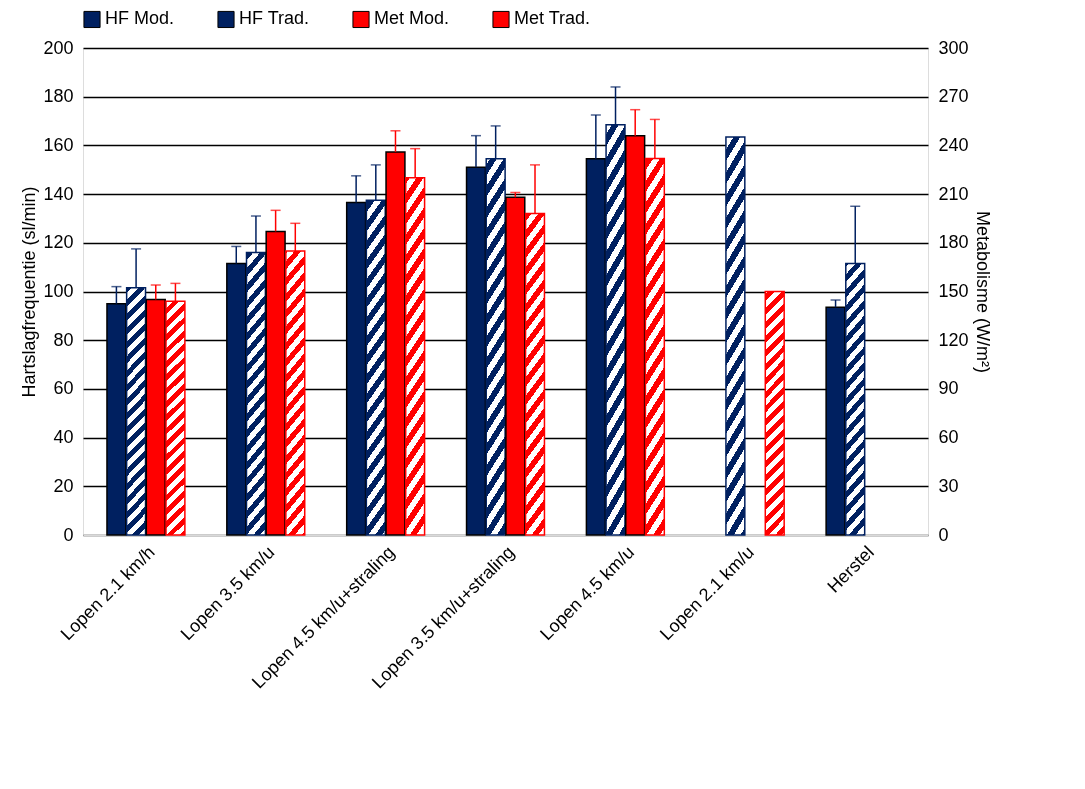 Image resolution: width=1085 pixels, height=789 pixels. Describe the element at coordinates (953, 96) in the screenshot. I see `y2-tick-label: 270` at that location.